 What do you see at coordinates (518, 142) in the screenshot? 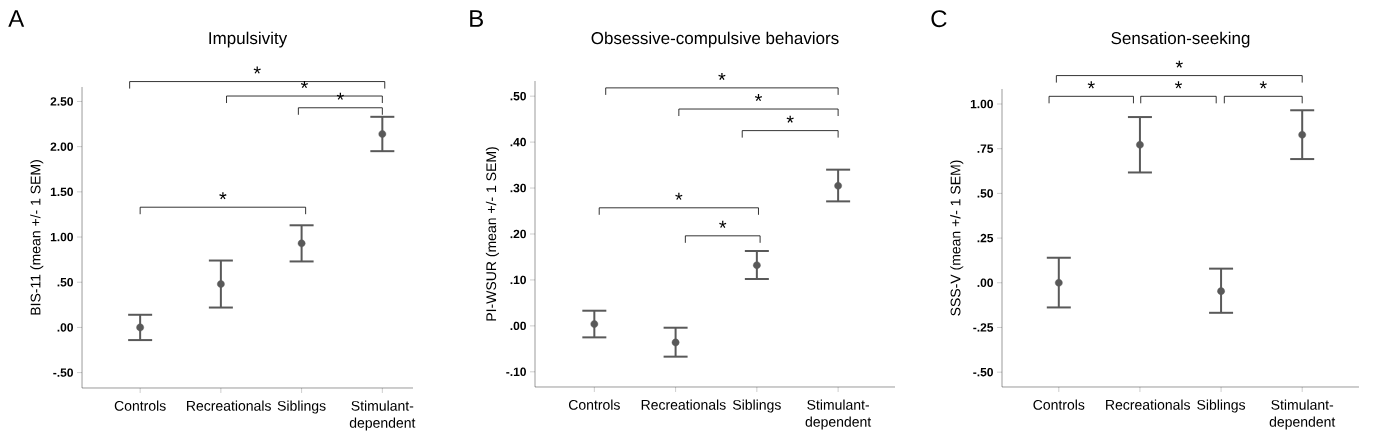
I see `y-tick-label: .40` at bounding box center [518, 142].